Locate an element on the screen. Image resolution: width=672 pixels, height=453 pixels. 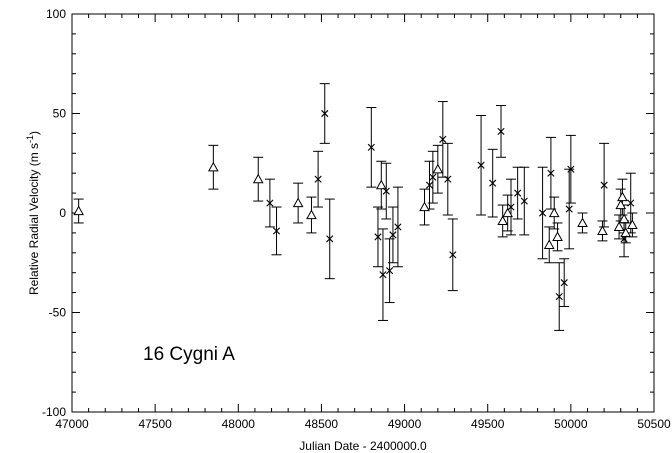
y-tick-label: -50 is located at coordinates (58, 313).